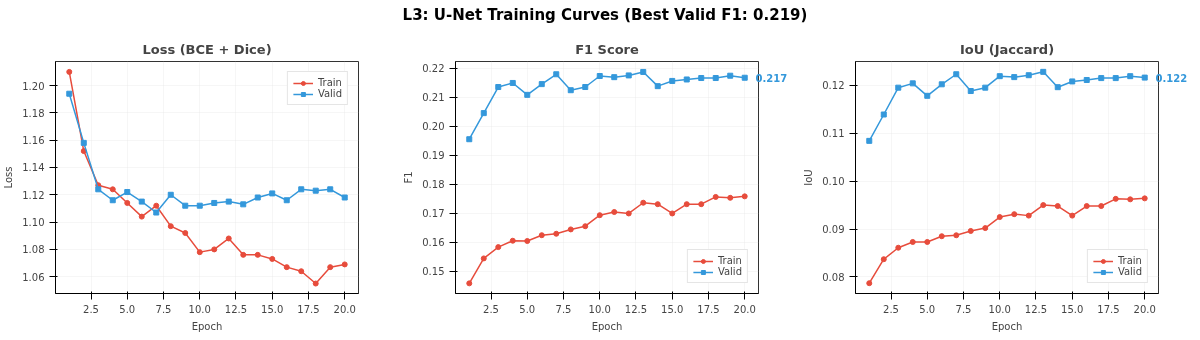  What do you see at coordinates (9, 177) in the screenshot?
I see `y-axis-title: Loss` at bounding box center [9, 177].